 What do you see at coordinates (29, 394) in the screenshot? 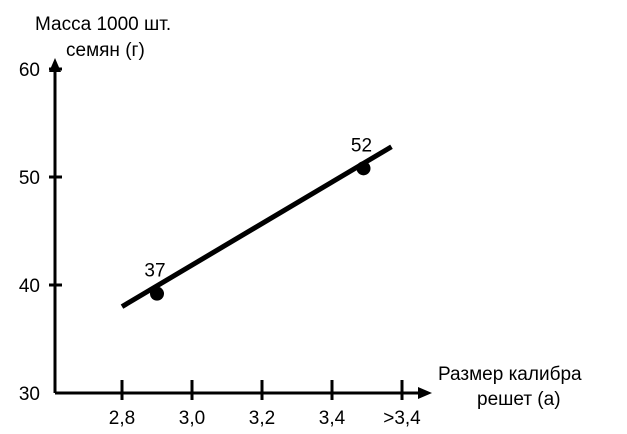
I see `y-tick-label: 30` at bounding box center [29, 394].